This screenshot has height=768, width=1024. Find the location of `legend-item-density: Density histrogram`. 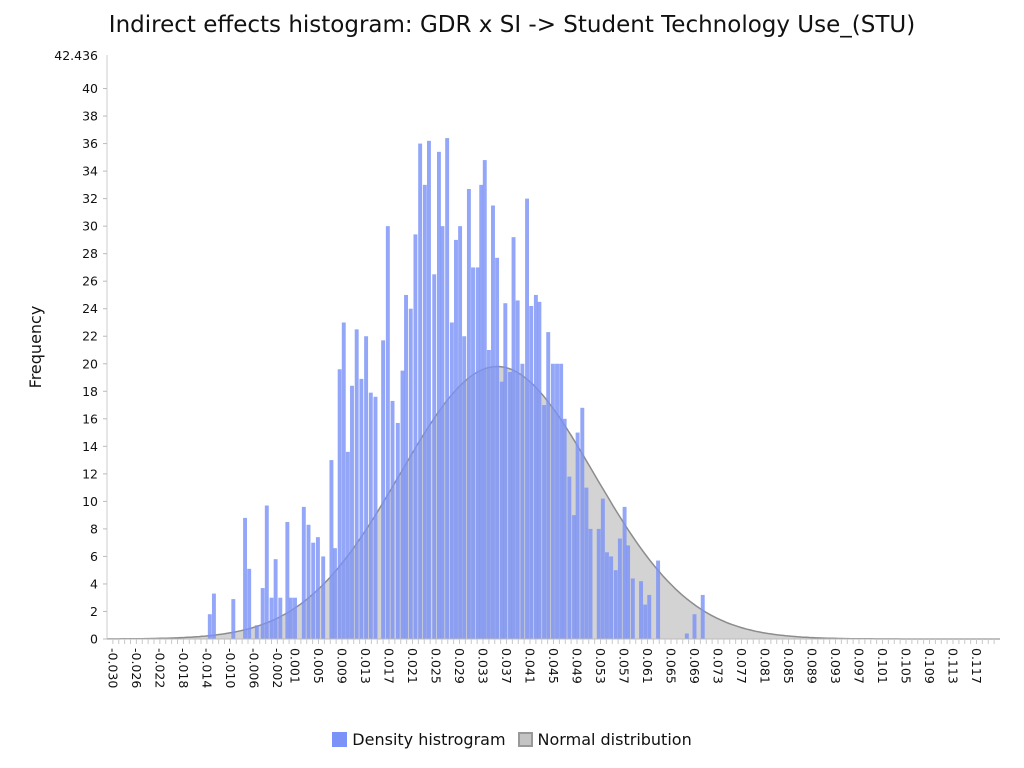

legend-item-density: Density histrogram is located at coordinates (419, 739).